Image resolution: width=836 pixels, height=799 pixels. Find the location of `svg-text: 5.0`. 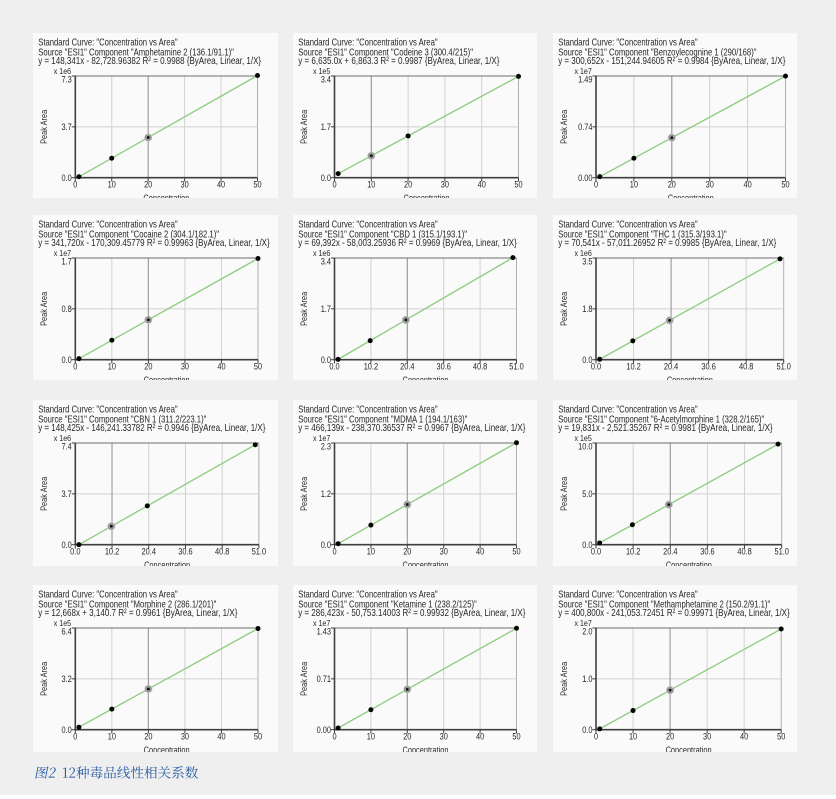

svg-text: 5.0 is located at coordinates (587, 494).